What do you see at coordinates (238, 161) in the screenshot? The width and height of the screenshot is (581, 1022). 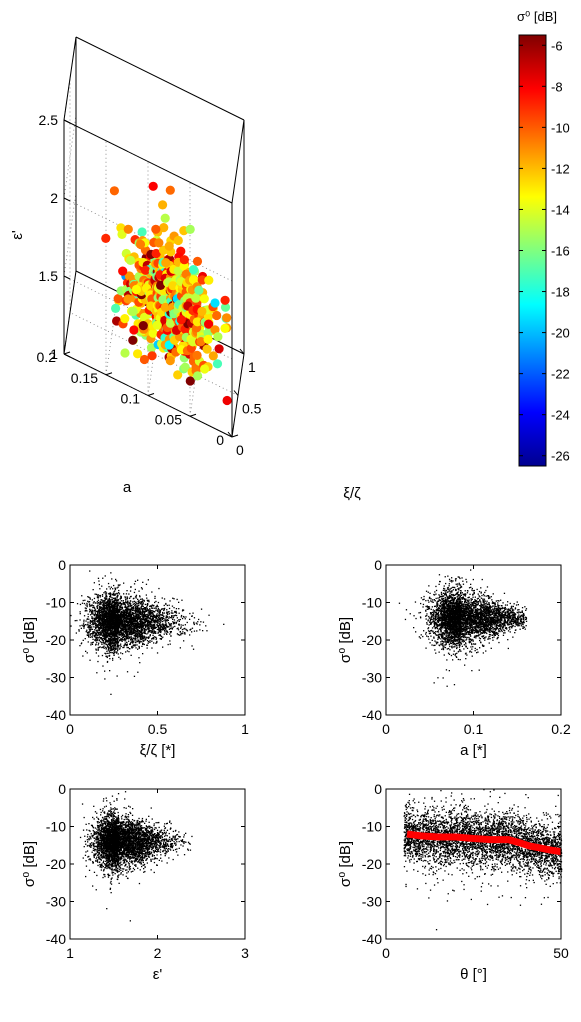 I see `axis-line` at bounding box center [238, 161].